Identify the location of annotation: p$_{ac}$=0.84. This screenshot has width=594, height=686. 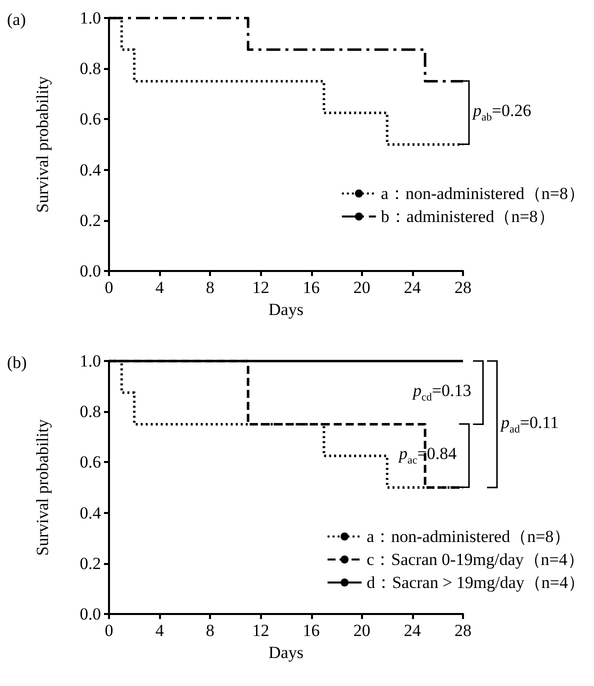
(428, 455).